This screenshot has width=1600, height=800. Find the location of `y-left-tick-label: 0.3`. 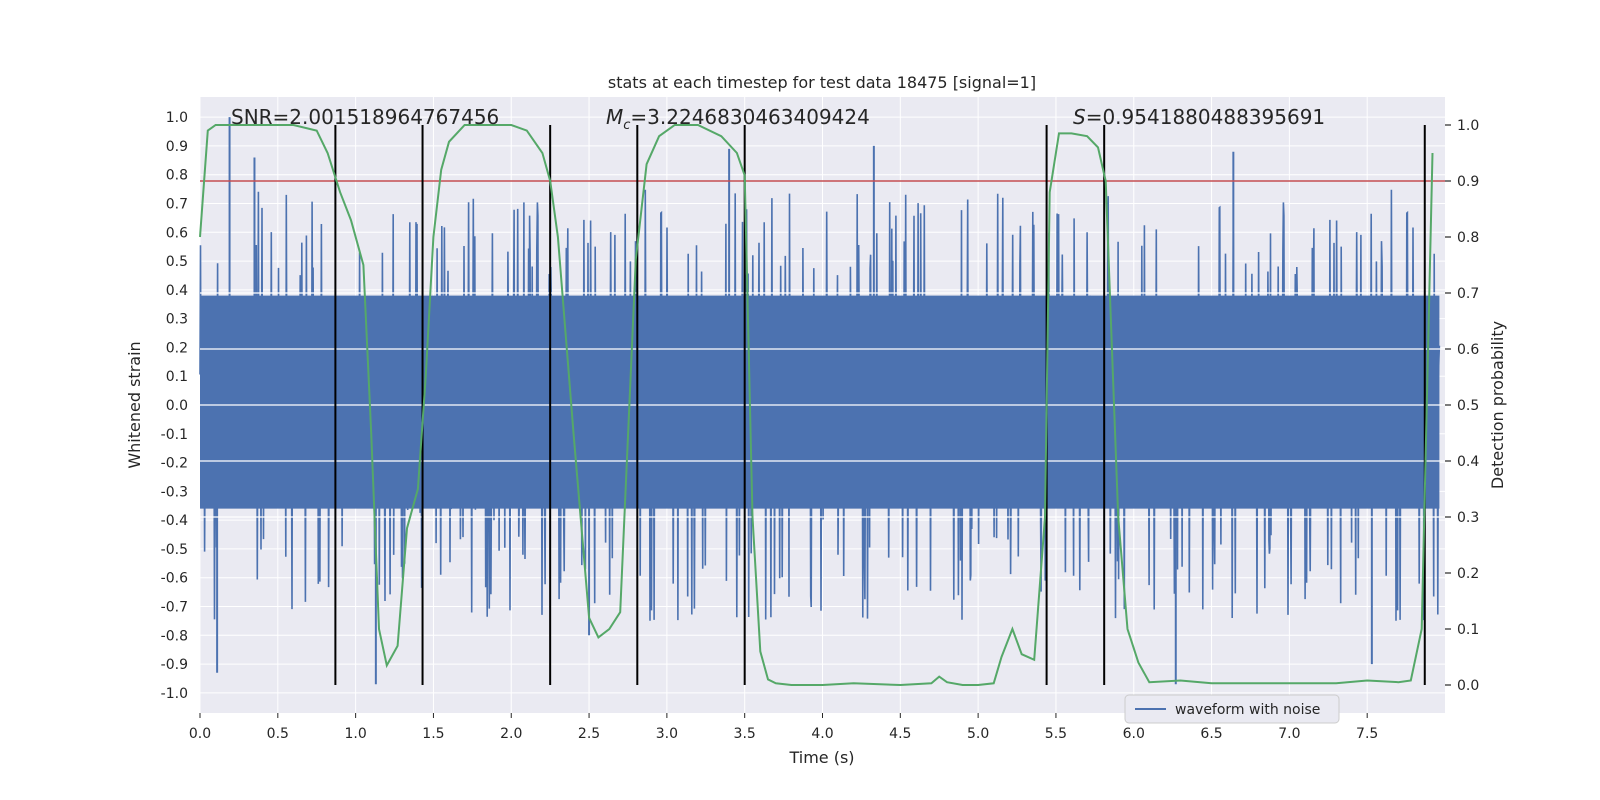

y-left-tick-label: 0.3 is located at coordinates (177, 320).